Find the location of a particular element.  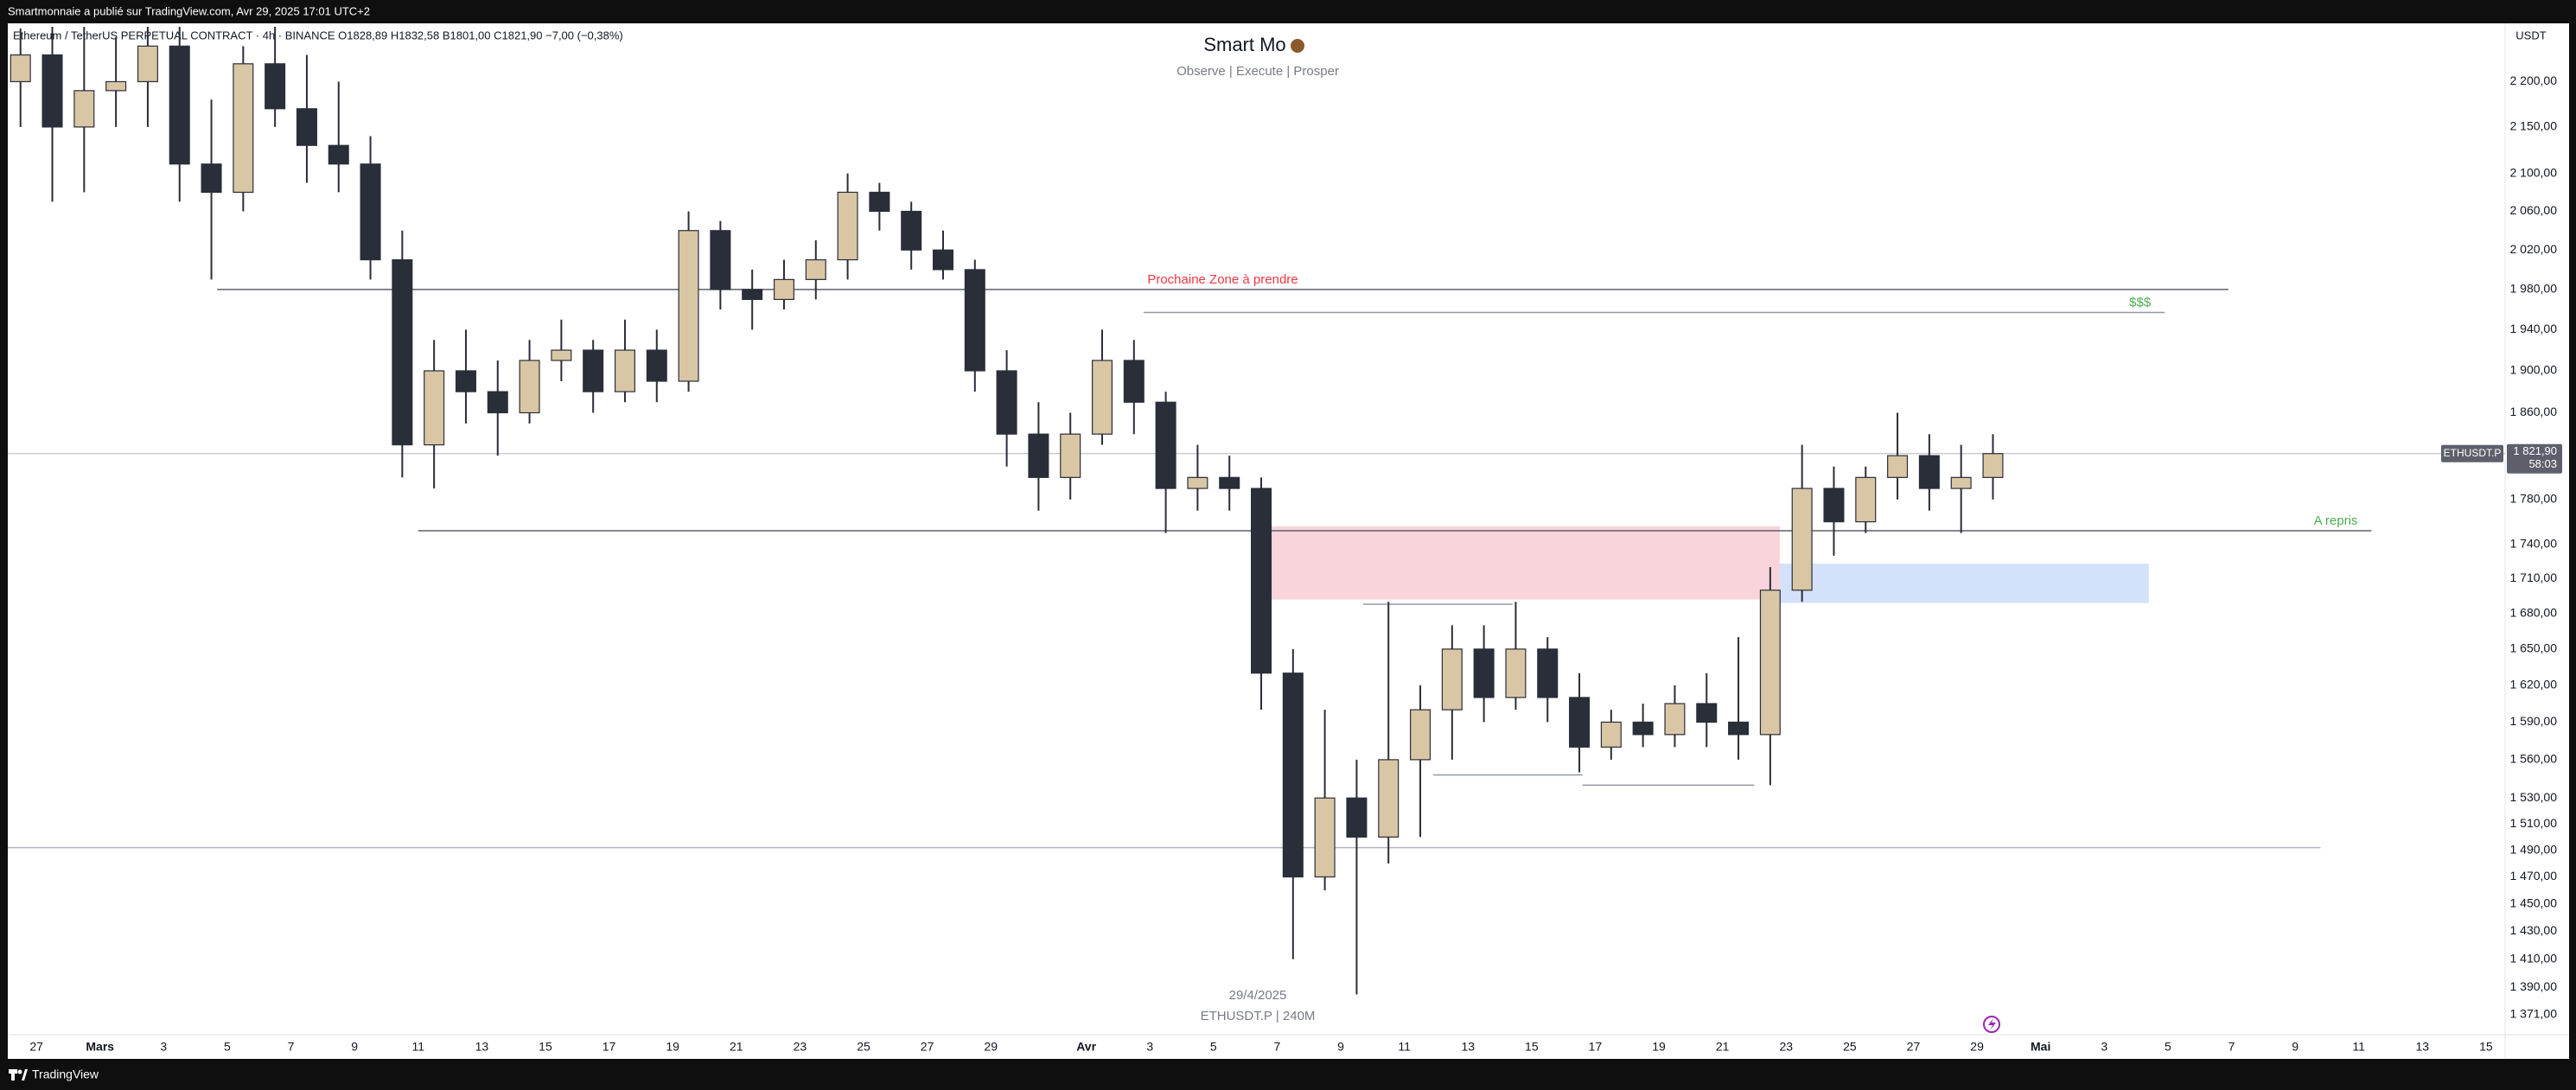

watermark-title: Smart Mo is located at coordinates (1244, 44).